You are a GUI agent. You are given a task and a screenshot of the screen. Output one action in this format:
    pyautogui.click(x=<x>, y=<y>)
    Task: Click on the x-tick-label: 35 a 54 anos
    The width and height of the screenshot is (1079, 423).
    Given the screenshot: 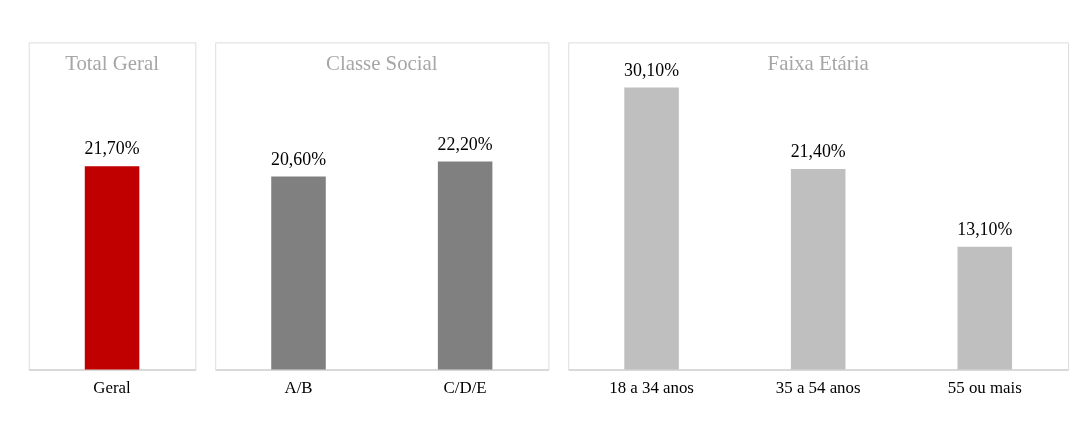 What is the action you would take?
    pyautogui.click(x=818, y=387)
    